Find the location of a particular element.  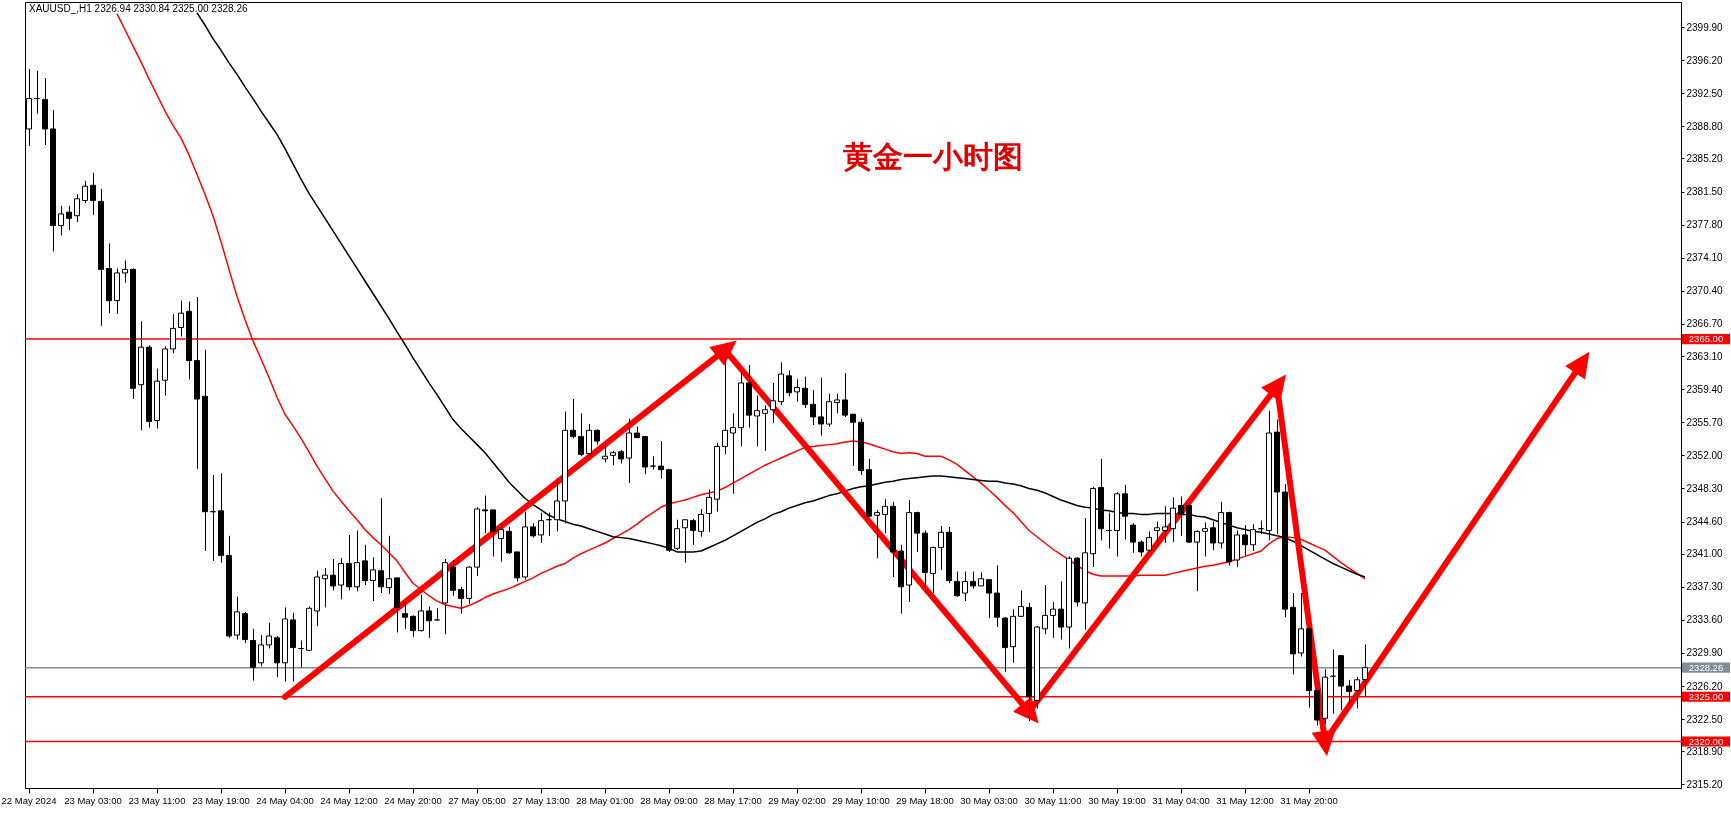

x-tick-label: 23 May 11:00 is located at coordinates (157, 800).